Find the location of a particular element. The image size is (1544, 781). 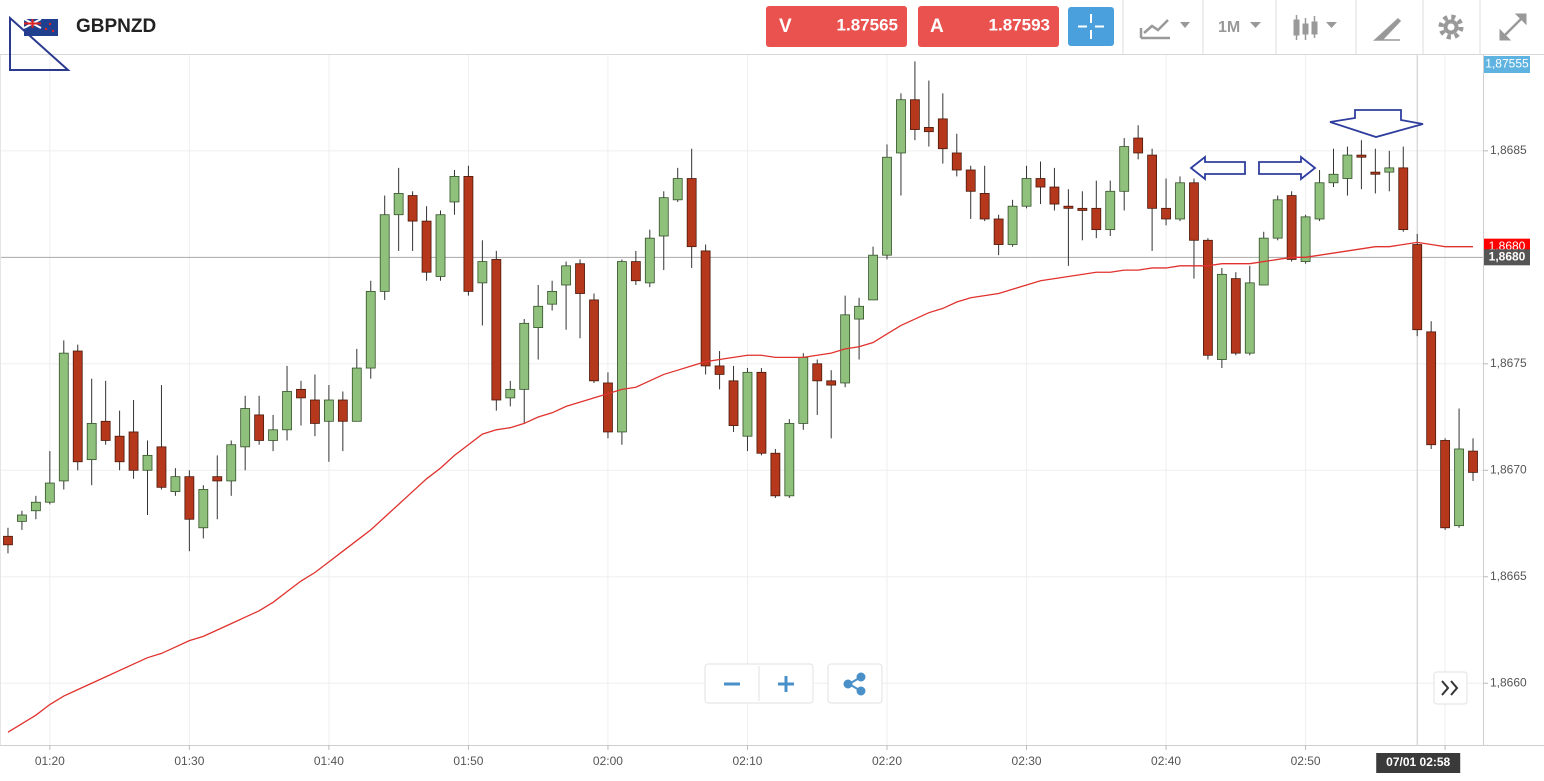

x-tick-label: 01:20 is located at coordinates (50, 761).